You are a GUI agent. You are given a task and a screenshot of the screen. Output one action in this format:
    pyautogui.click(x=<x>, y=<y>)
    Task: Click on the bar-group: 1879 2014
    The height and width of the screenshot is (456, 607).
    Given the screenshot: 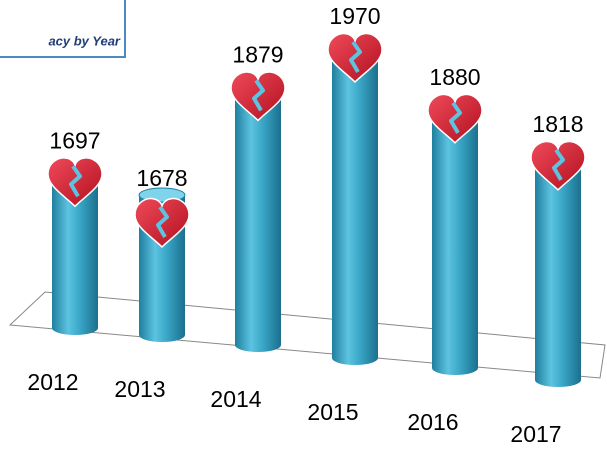 What is the action you would take?
    pyautogui.click(x=248, y=226)
    